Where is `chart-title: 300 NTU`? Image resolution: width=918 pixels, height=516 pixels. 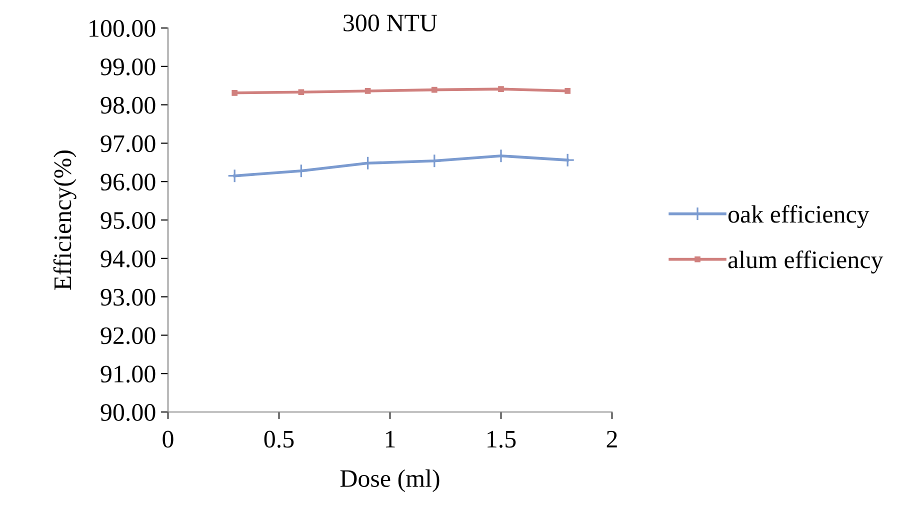
chart-title: 300 NTU is located at coordinates (391, 23).